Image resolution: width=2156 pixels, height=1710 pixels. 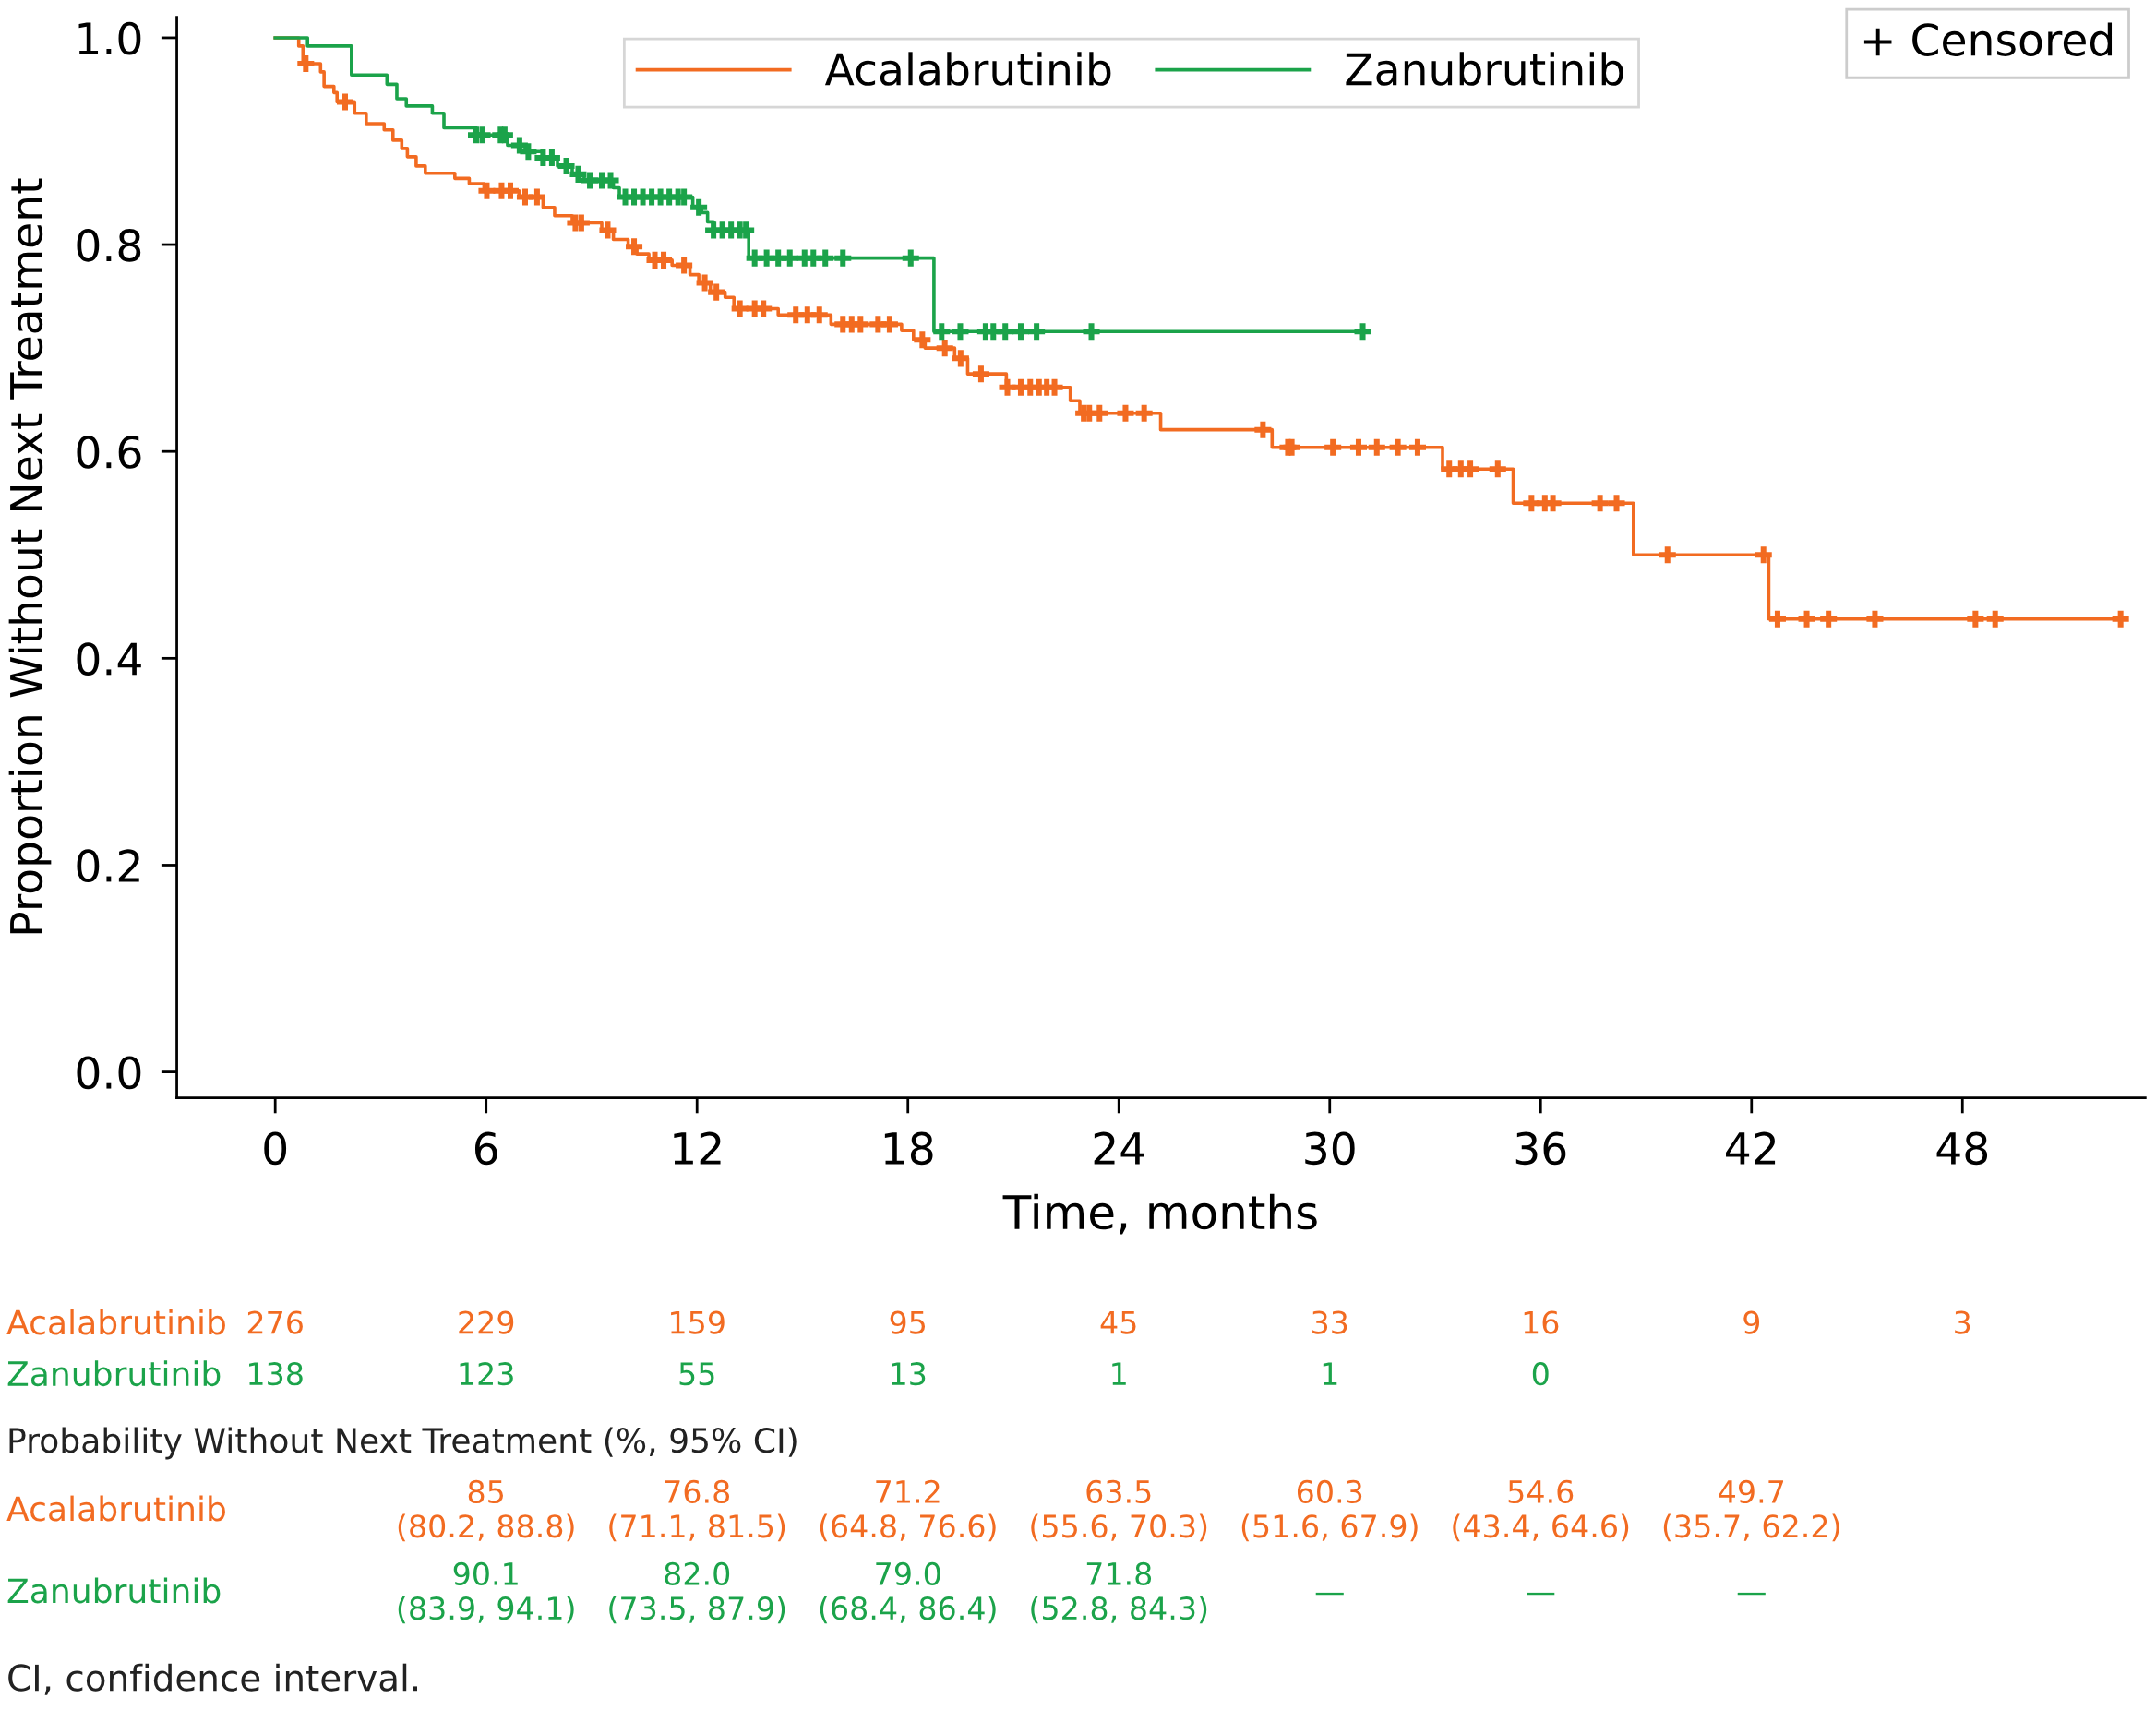 I want to click on y-tick-label: 0.0, so click(x=109, y=1073).